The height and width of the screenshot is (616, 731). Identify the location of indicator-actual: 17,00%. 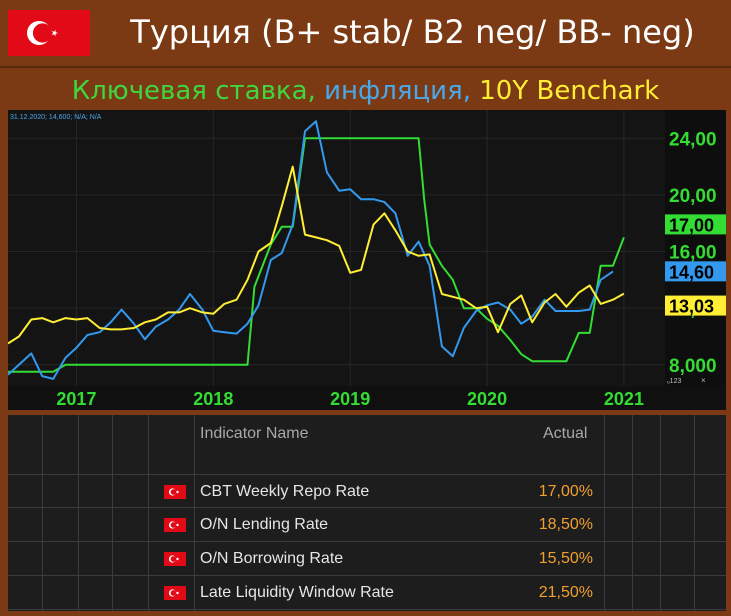
(565, 491).